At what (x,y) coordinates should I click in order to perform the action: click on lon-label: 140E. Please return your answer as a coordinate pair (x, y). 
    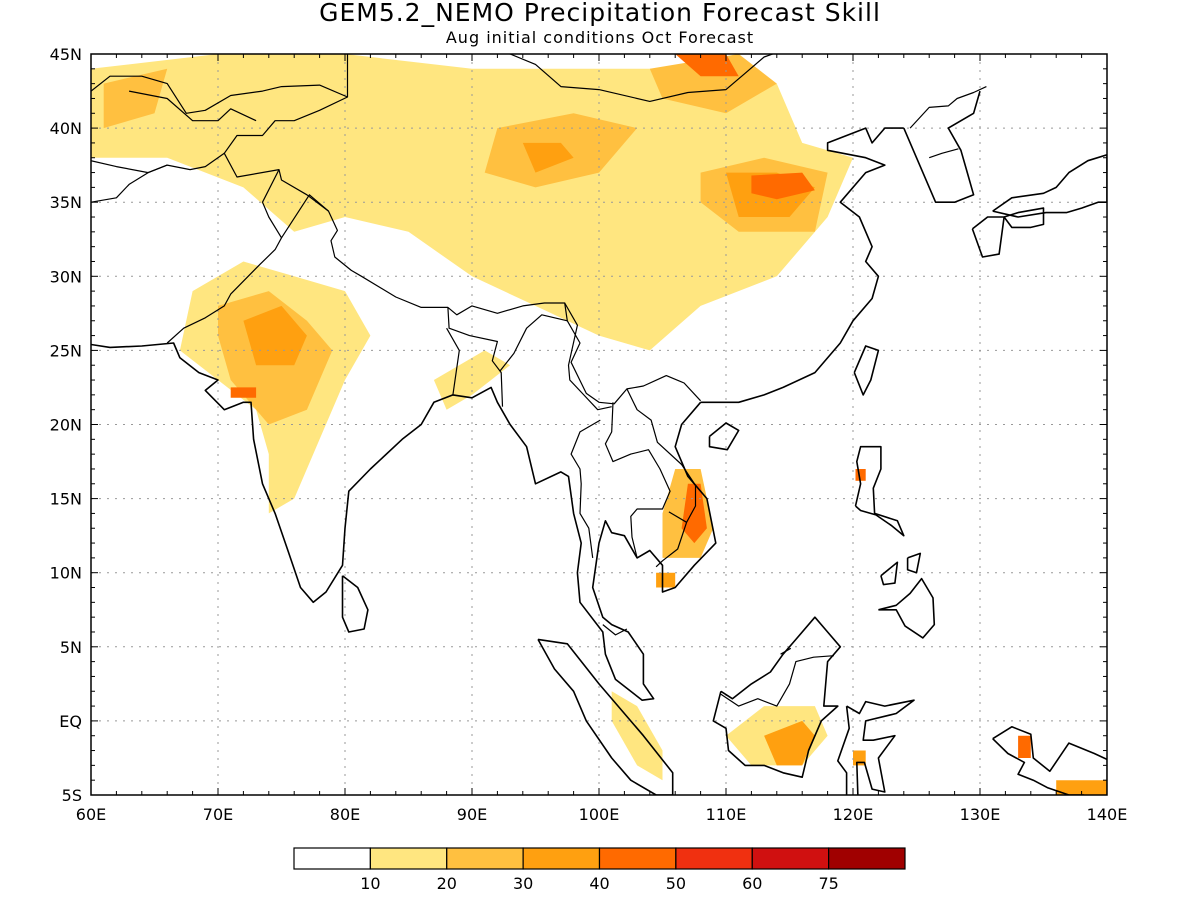
    Looking at the image, I should click on (1107, 814).